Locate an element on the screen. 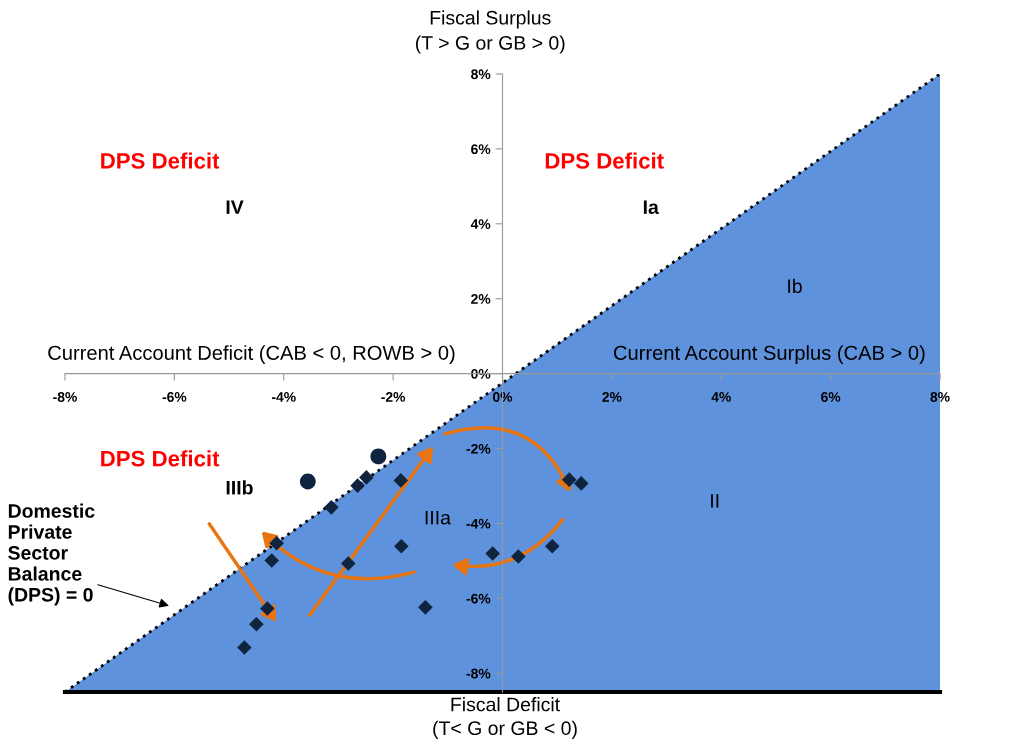 The height and width of the screenshot is (753, 1011). annotation: Current Account Deficit (CAB < 0, ROWB > 0) is located at coordinates (251, 354).